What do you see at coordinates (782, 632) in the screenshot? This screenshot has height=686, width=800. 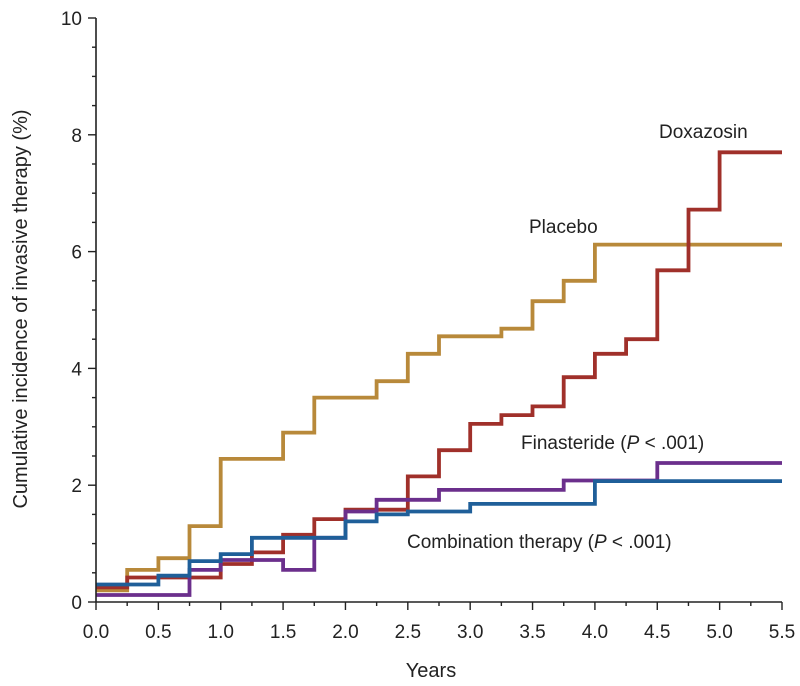 I see `x-tick-label: 5.5` at bounding box center [782, 632].